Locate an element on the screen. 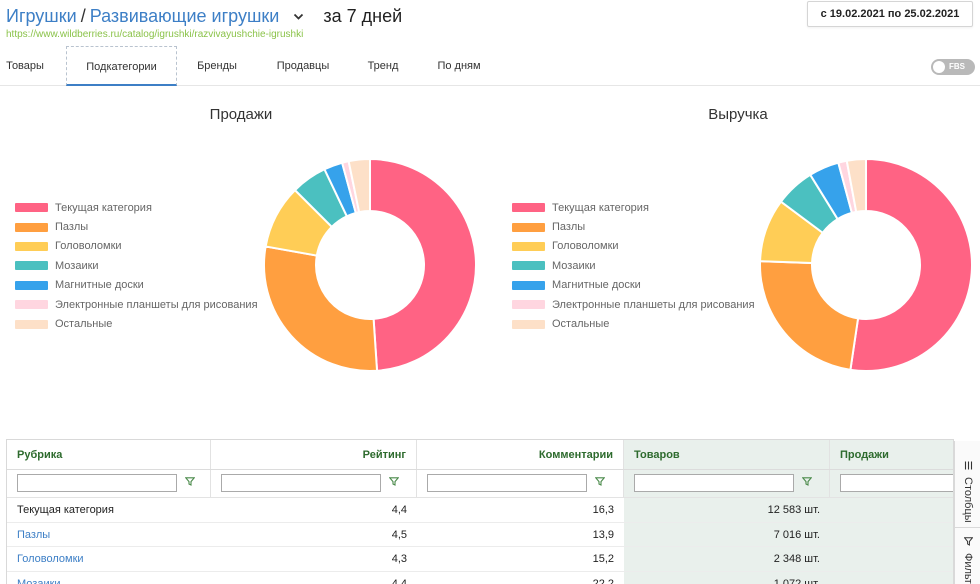 Image resolution: width=980 pixels, height=584 pixels. rubric-link: Пазлы is located at coordinates (34, 534).